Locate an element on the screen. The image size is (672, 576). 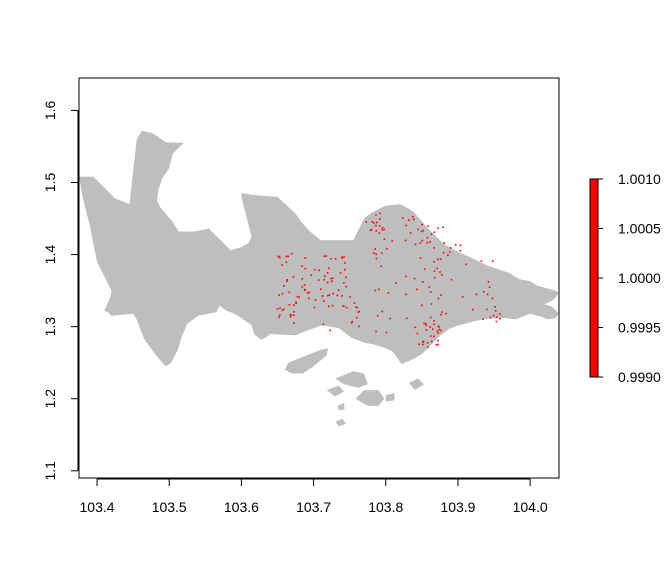
legend-color-bar is located at coordinates (594, 278).